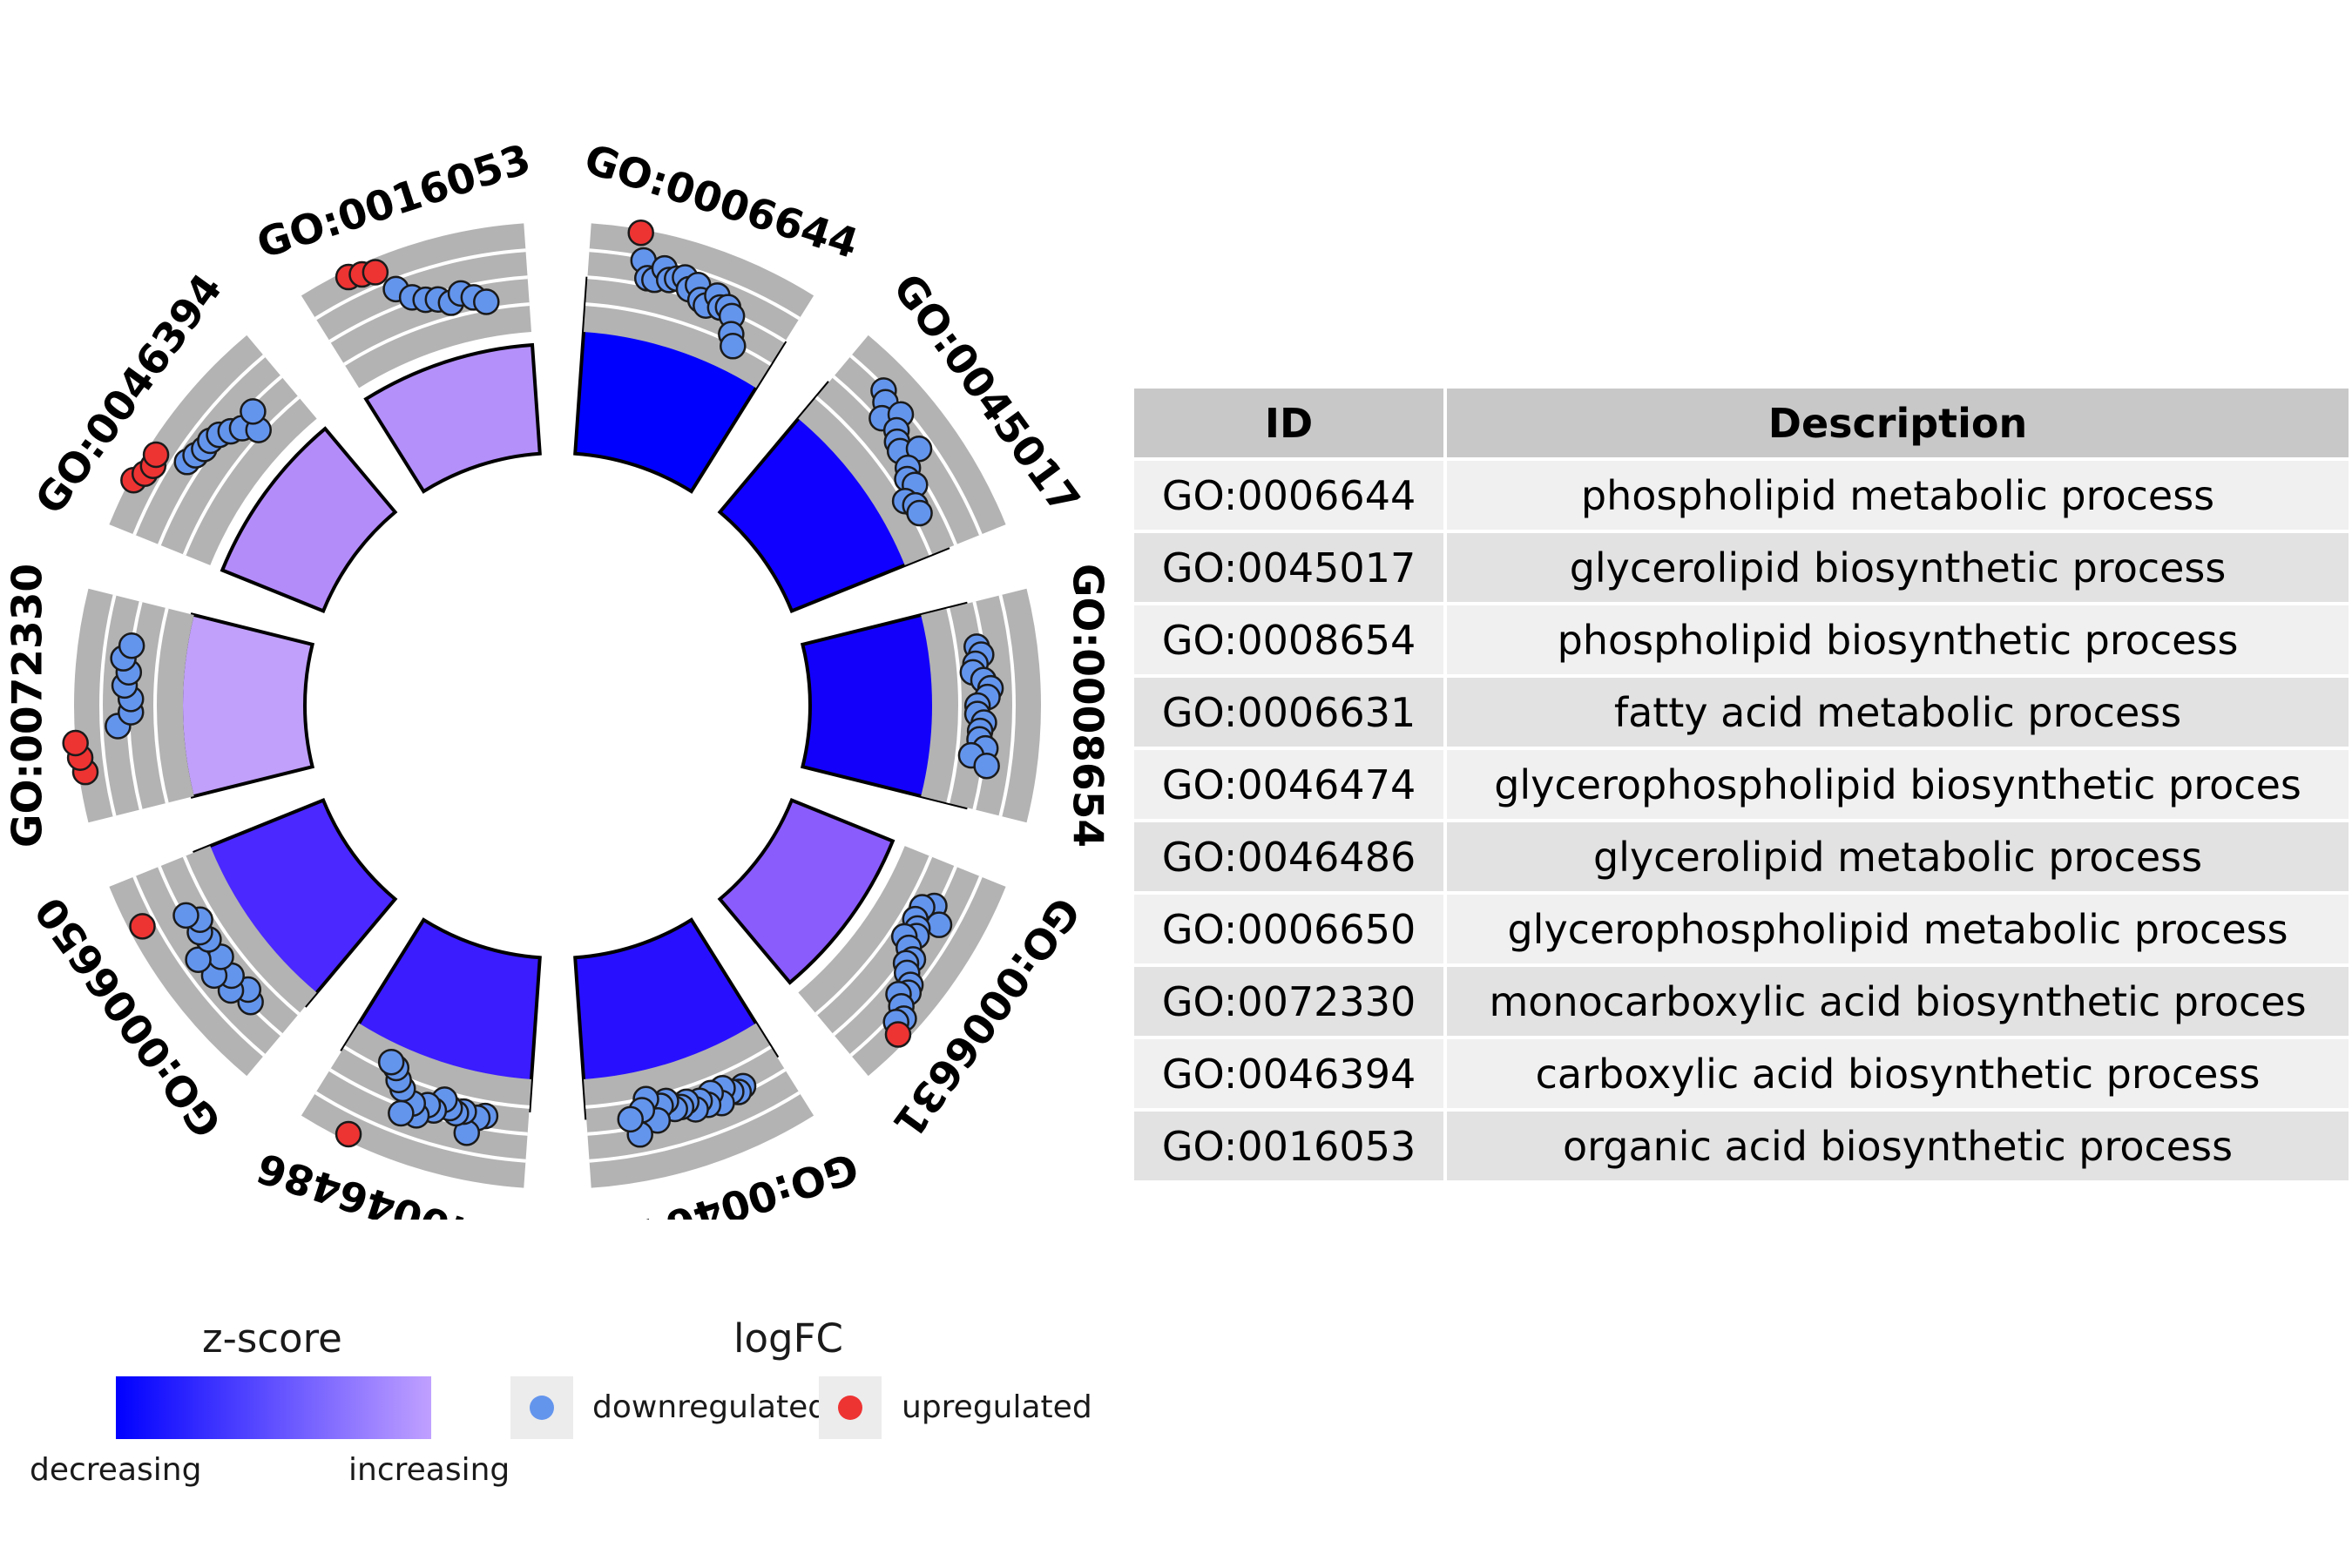 This screenshot has width=2352, height=1568. I want to click on table-row: GO:0006631 fatty acid metabolic process, so click(1742, 712).